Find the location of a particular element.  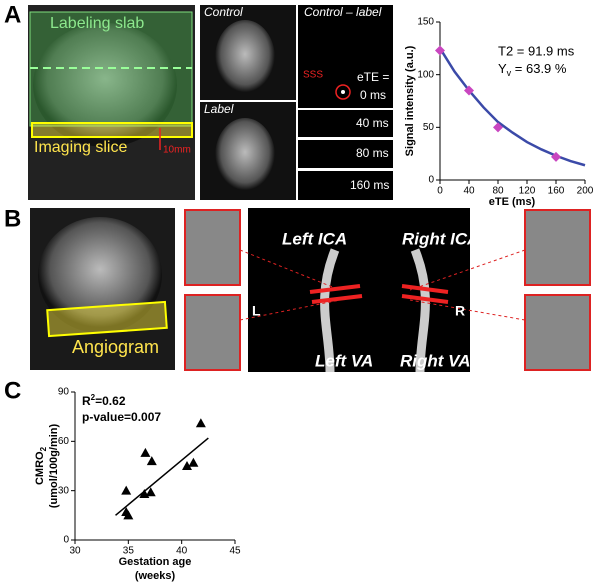

slab-label: Labeling slab is located at coordinates (97, 23).